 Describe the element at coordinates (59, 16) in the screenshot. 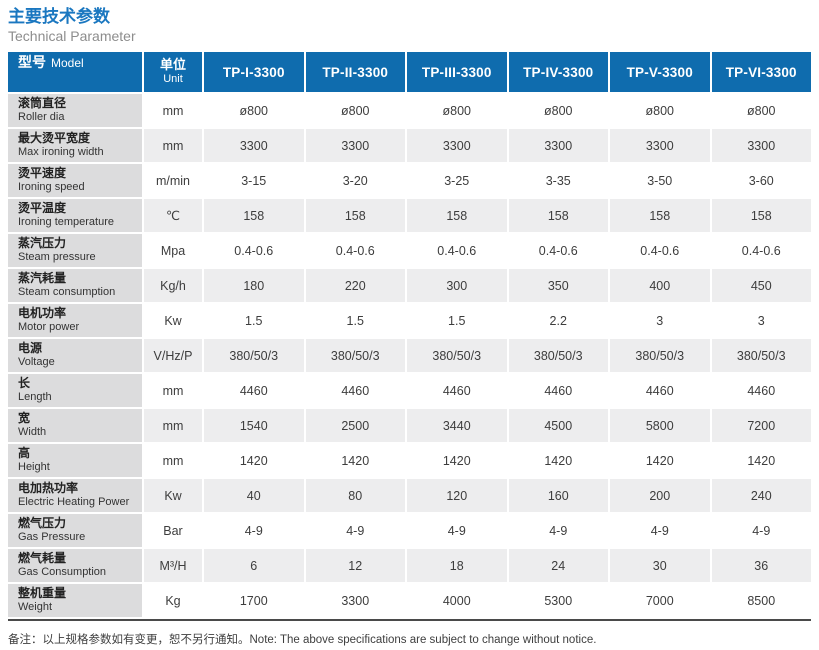

I see `page-title: 主要技术参数` at that location.